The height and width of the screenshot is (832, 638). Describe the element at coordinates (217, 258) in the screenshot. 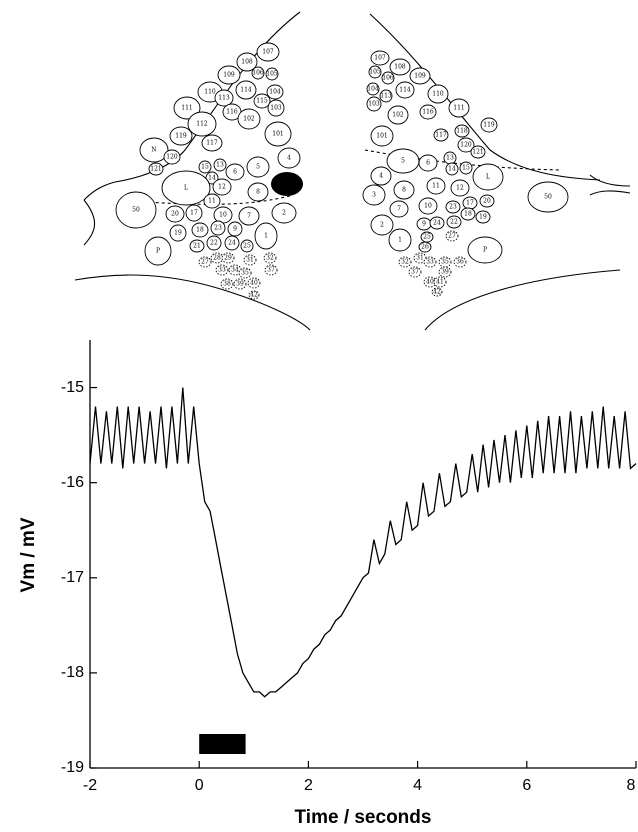

I see `neuron-label: 28` at that location.